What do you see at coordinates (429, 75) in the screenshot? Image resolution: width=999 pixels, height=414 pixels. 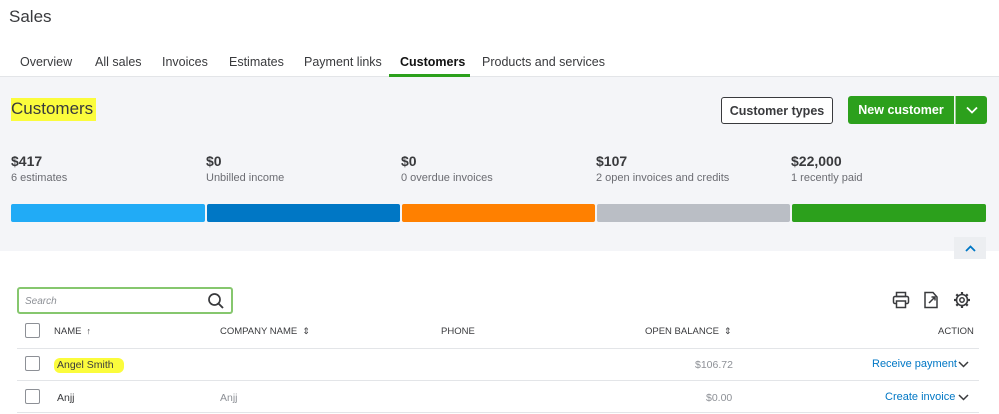 I see `active-tab-indicator` at bounding box center [429, 75].